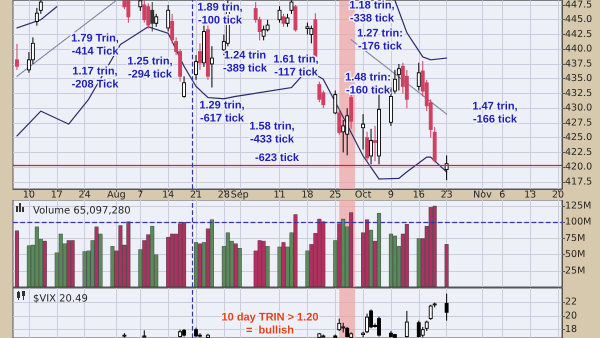  What do you see at coordinates (116, 195) in the screenshot?
I see `x-tick-label: Aug` at bounding box center [116, 195].